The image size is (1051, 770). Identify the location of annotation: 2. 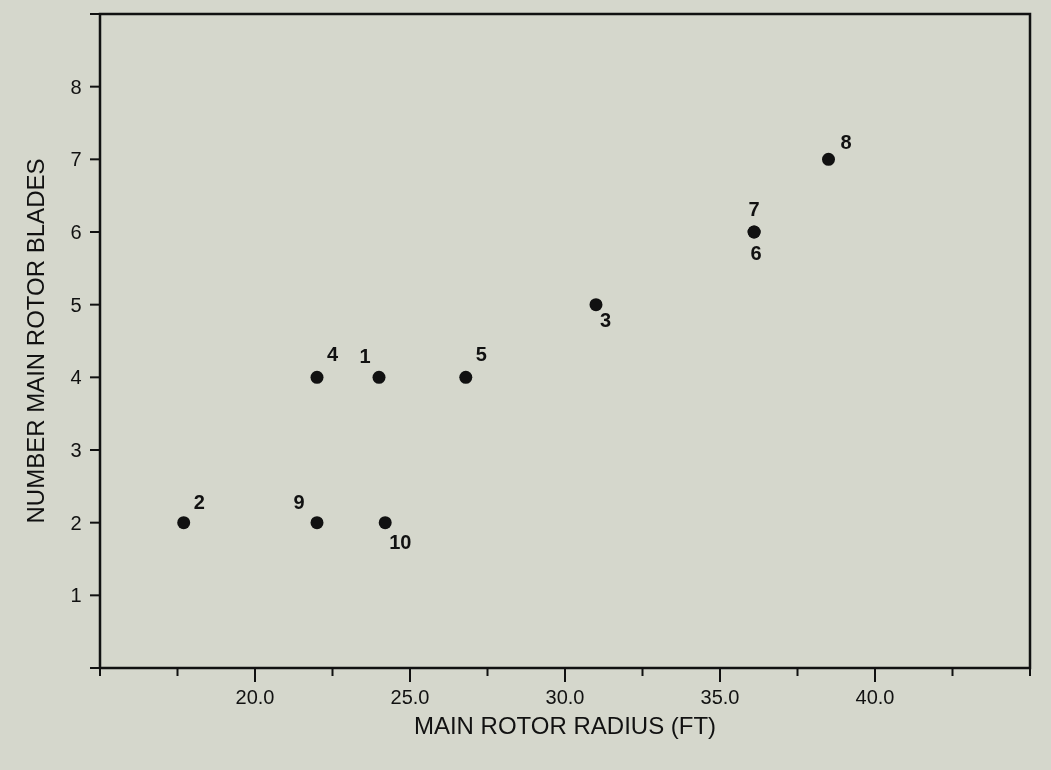
(199, 501).